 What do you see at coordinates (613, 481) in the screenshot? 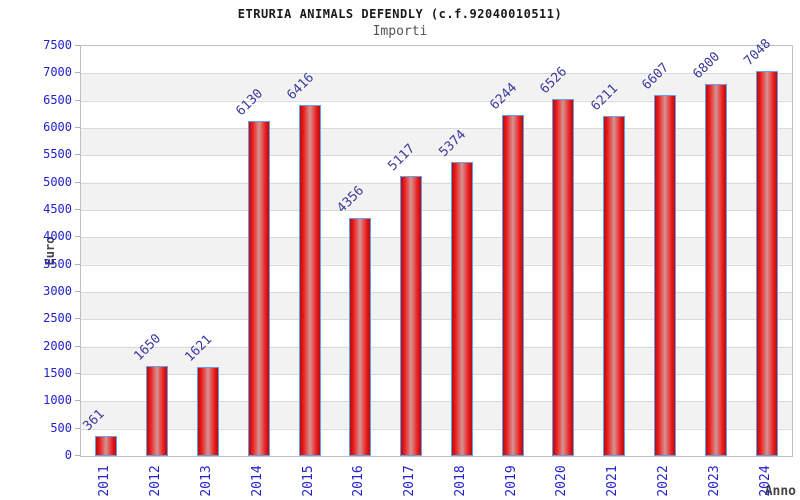
I see `x-tick-label-2021: 2021` at bounding box center [613, 481].